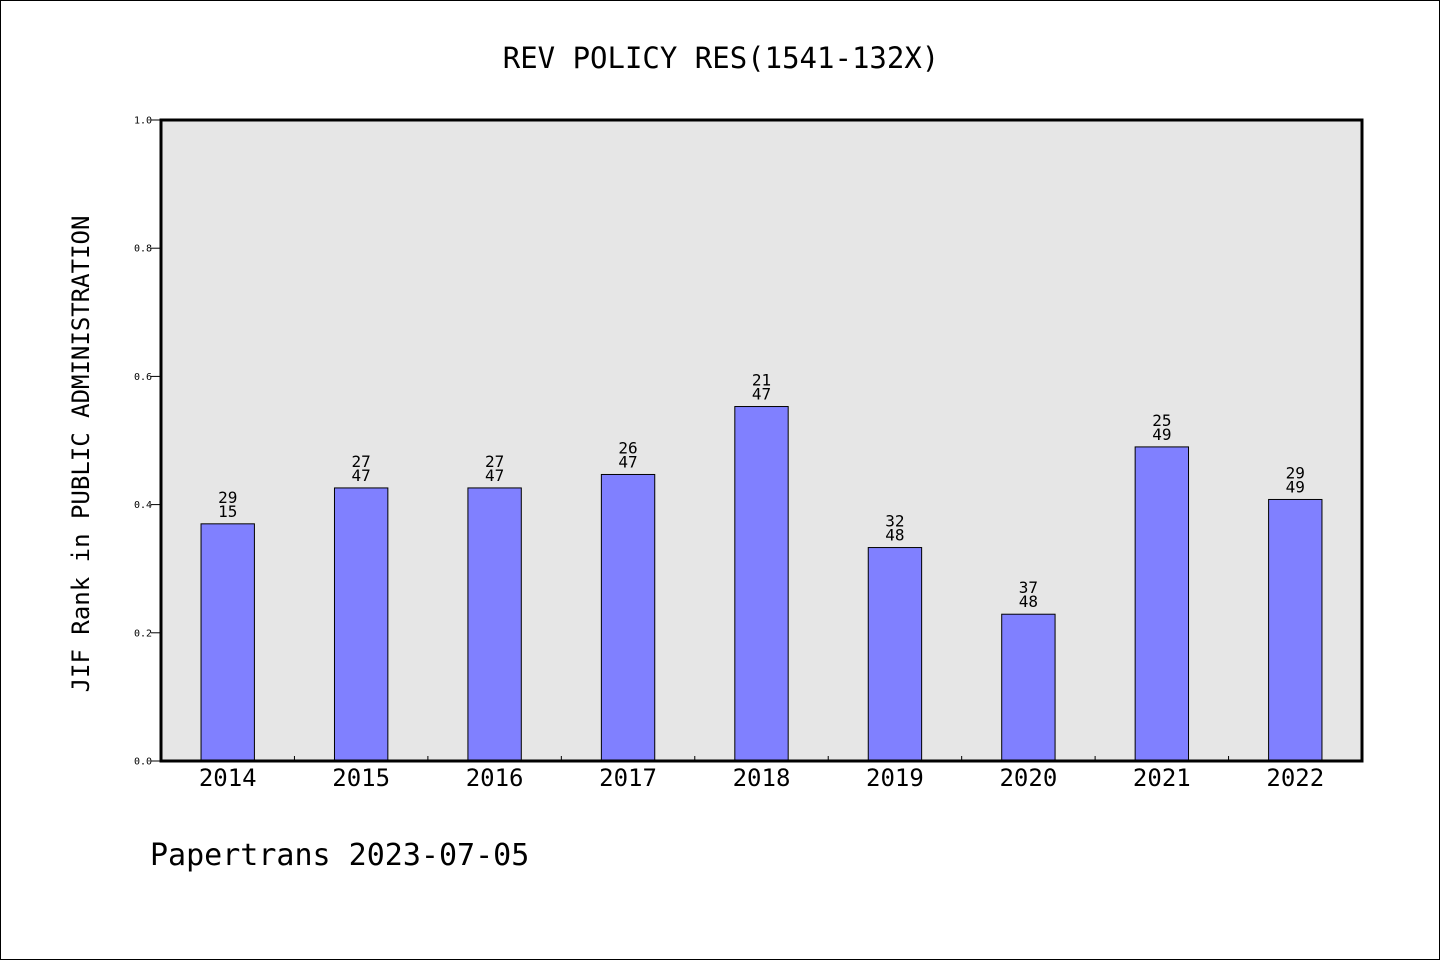 This screenshot has width=1440, height=961. Describe the element at coordinates (1161, 434) in the screenshot. I see `data-label-bottom-2021: 49` at that location.